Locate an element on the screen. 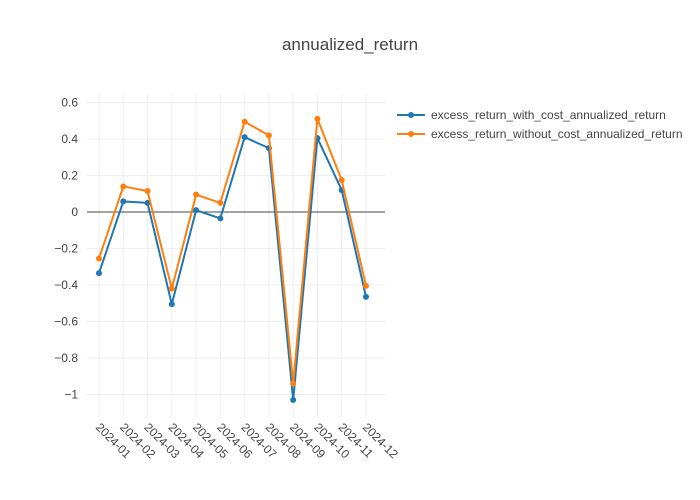 The width and height of the screenshot is (700, 500). y-tick-label: −0.8 is located at coordinates (66, 358).